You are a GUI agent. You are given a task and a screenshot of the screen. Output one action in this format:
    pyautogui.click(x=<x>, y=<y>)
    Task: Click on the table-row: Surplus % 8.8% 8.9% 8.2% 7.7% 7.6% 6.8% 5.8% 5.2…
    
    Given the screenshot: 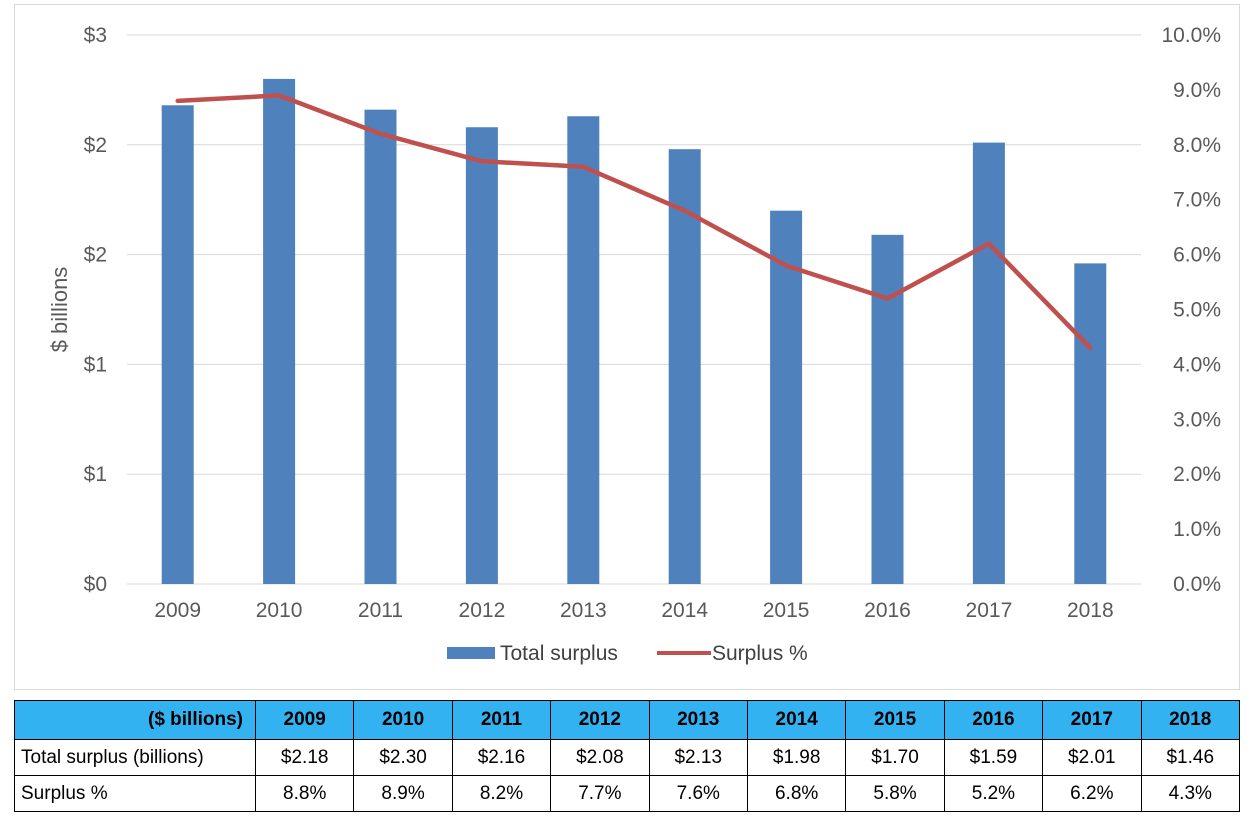 What is the action you would take?
    pyautogui.click(x=627, y=793)
    